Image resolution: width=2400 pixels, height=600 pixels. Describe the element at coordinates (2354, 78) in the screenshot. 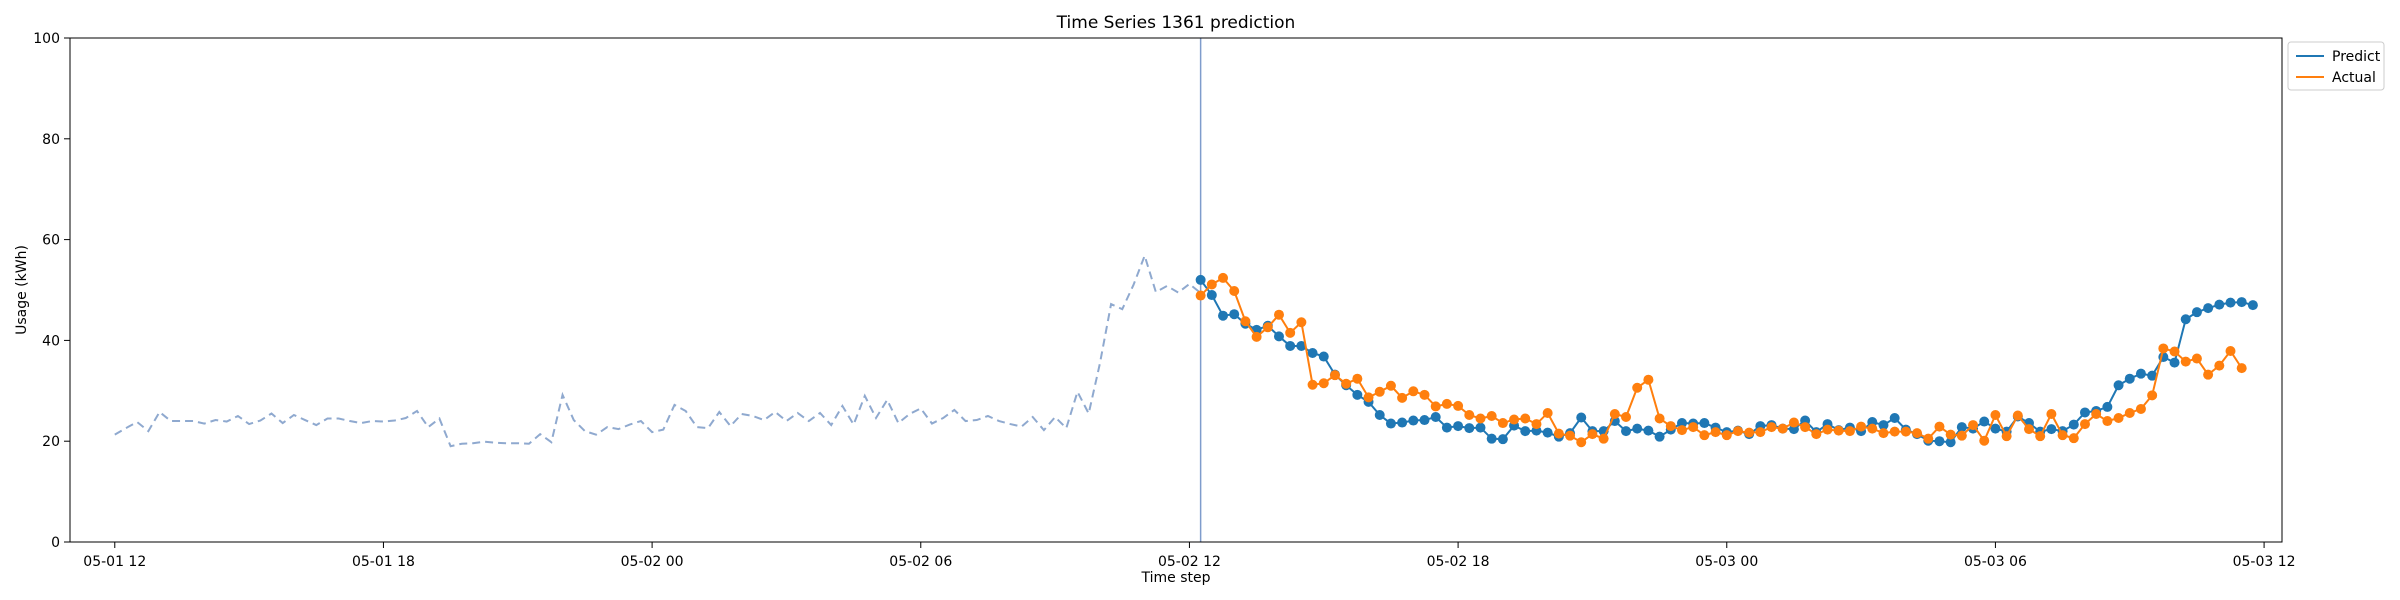

I see `legend-actual-label: Actual` at that location.